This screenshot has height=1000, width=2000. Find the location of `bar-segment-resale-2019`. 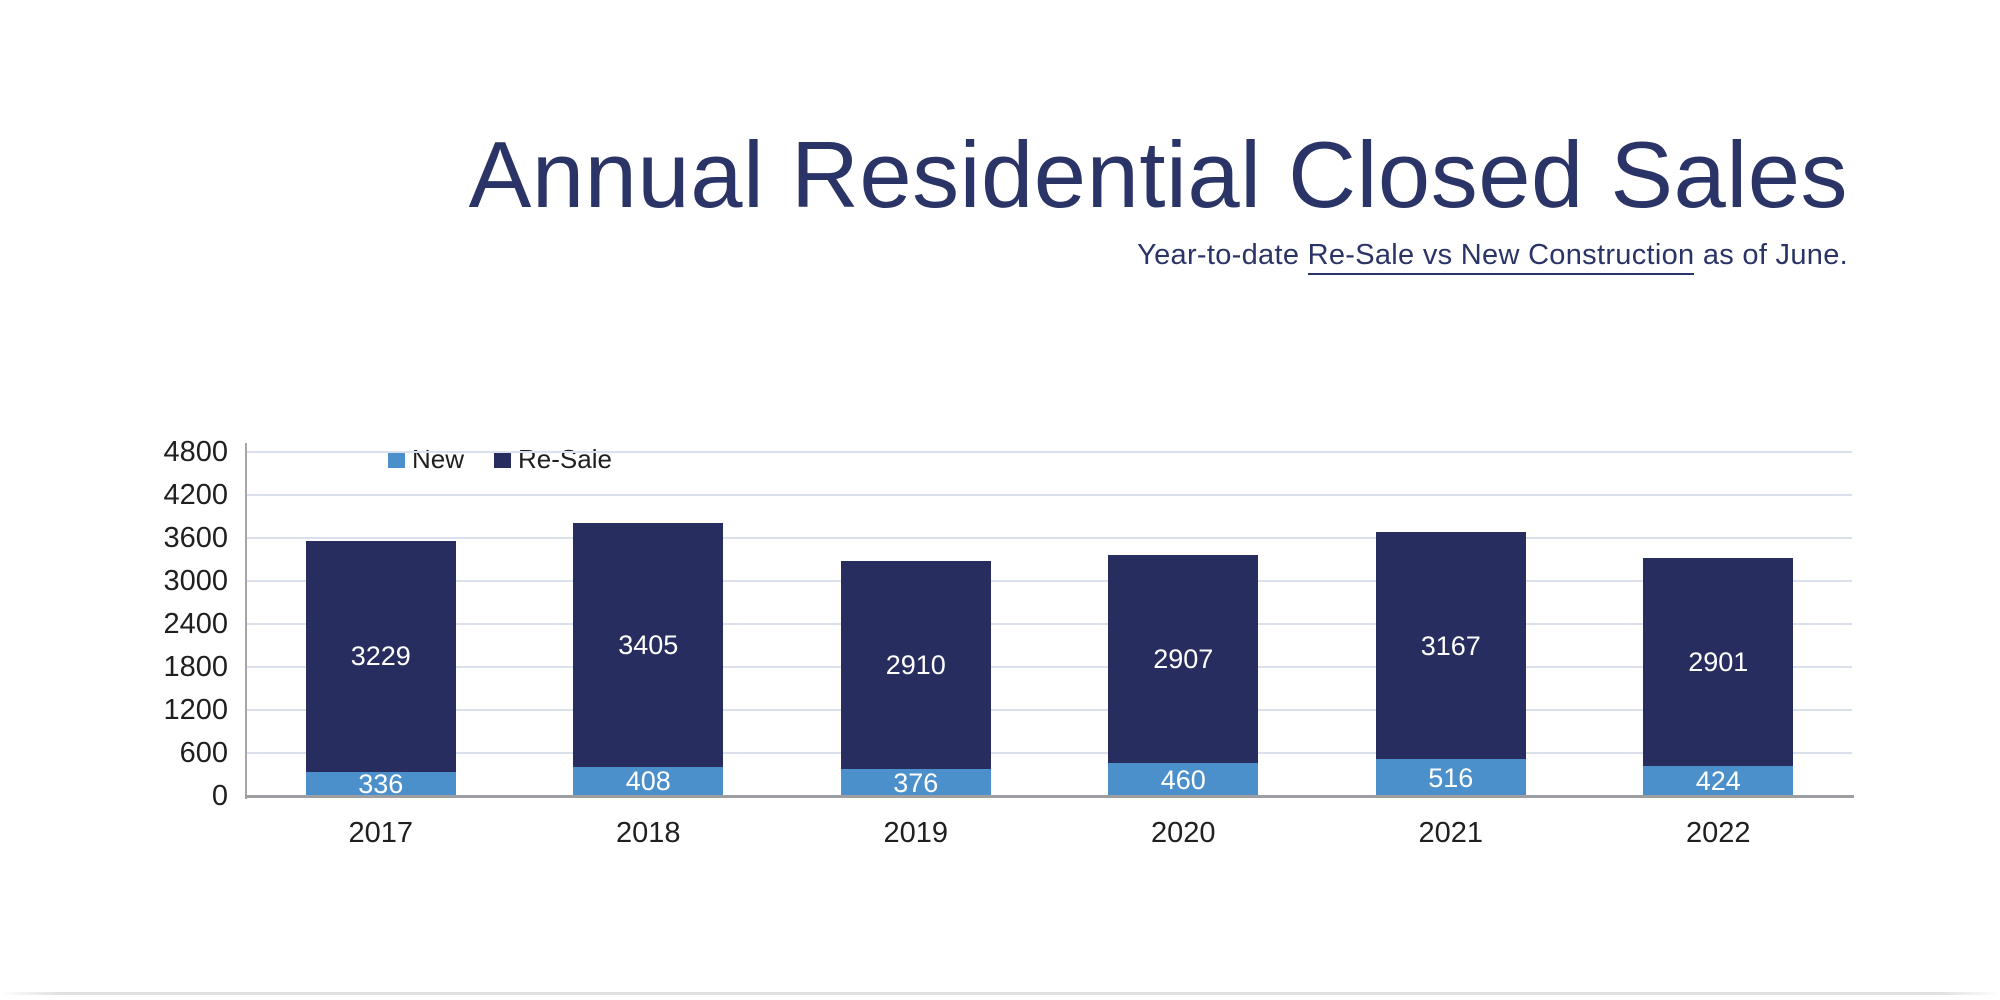

bar-segment-resale-2019 is located at coordinates (915, 665).